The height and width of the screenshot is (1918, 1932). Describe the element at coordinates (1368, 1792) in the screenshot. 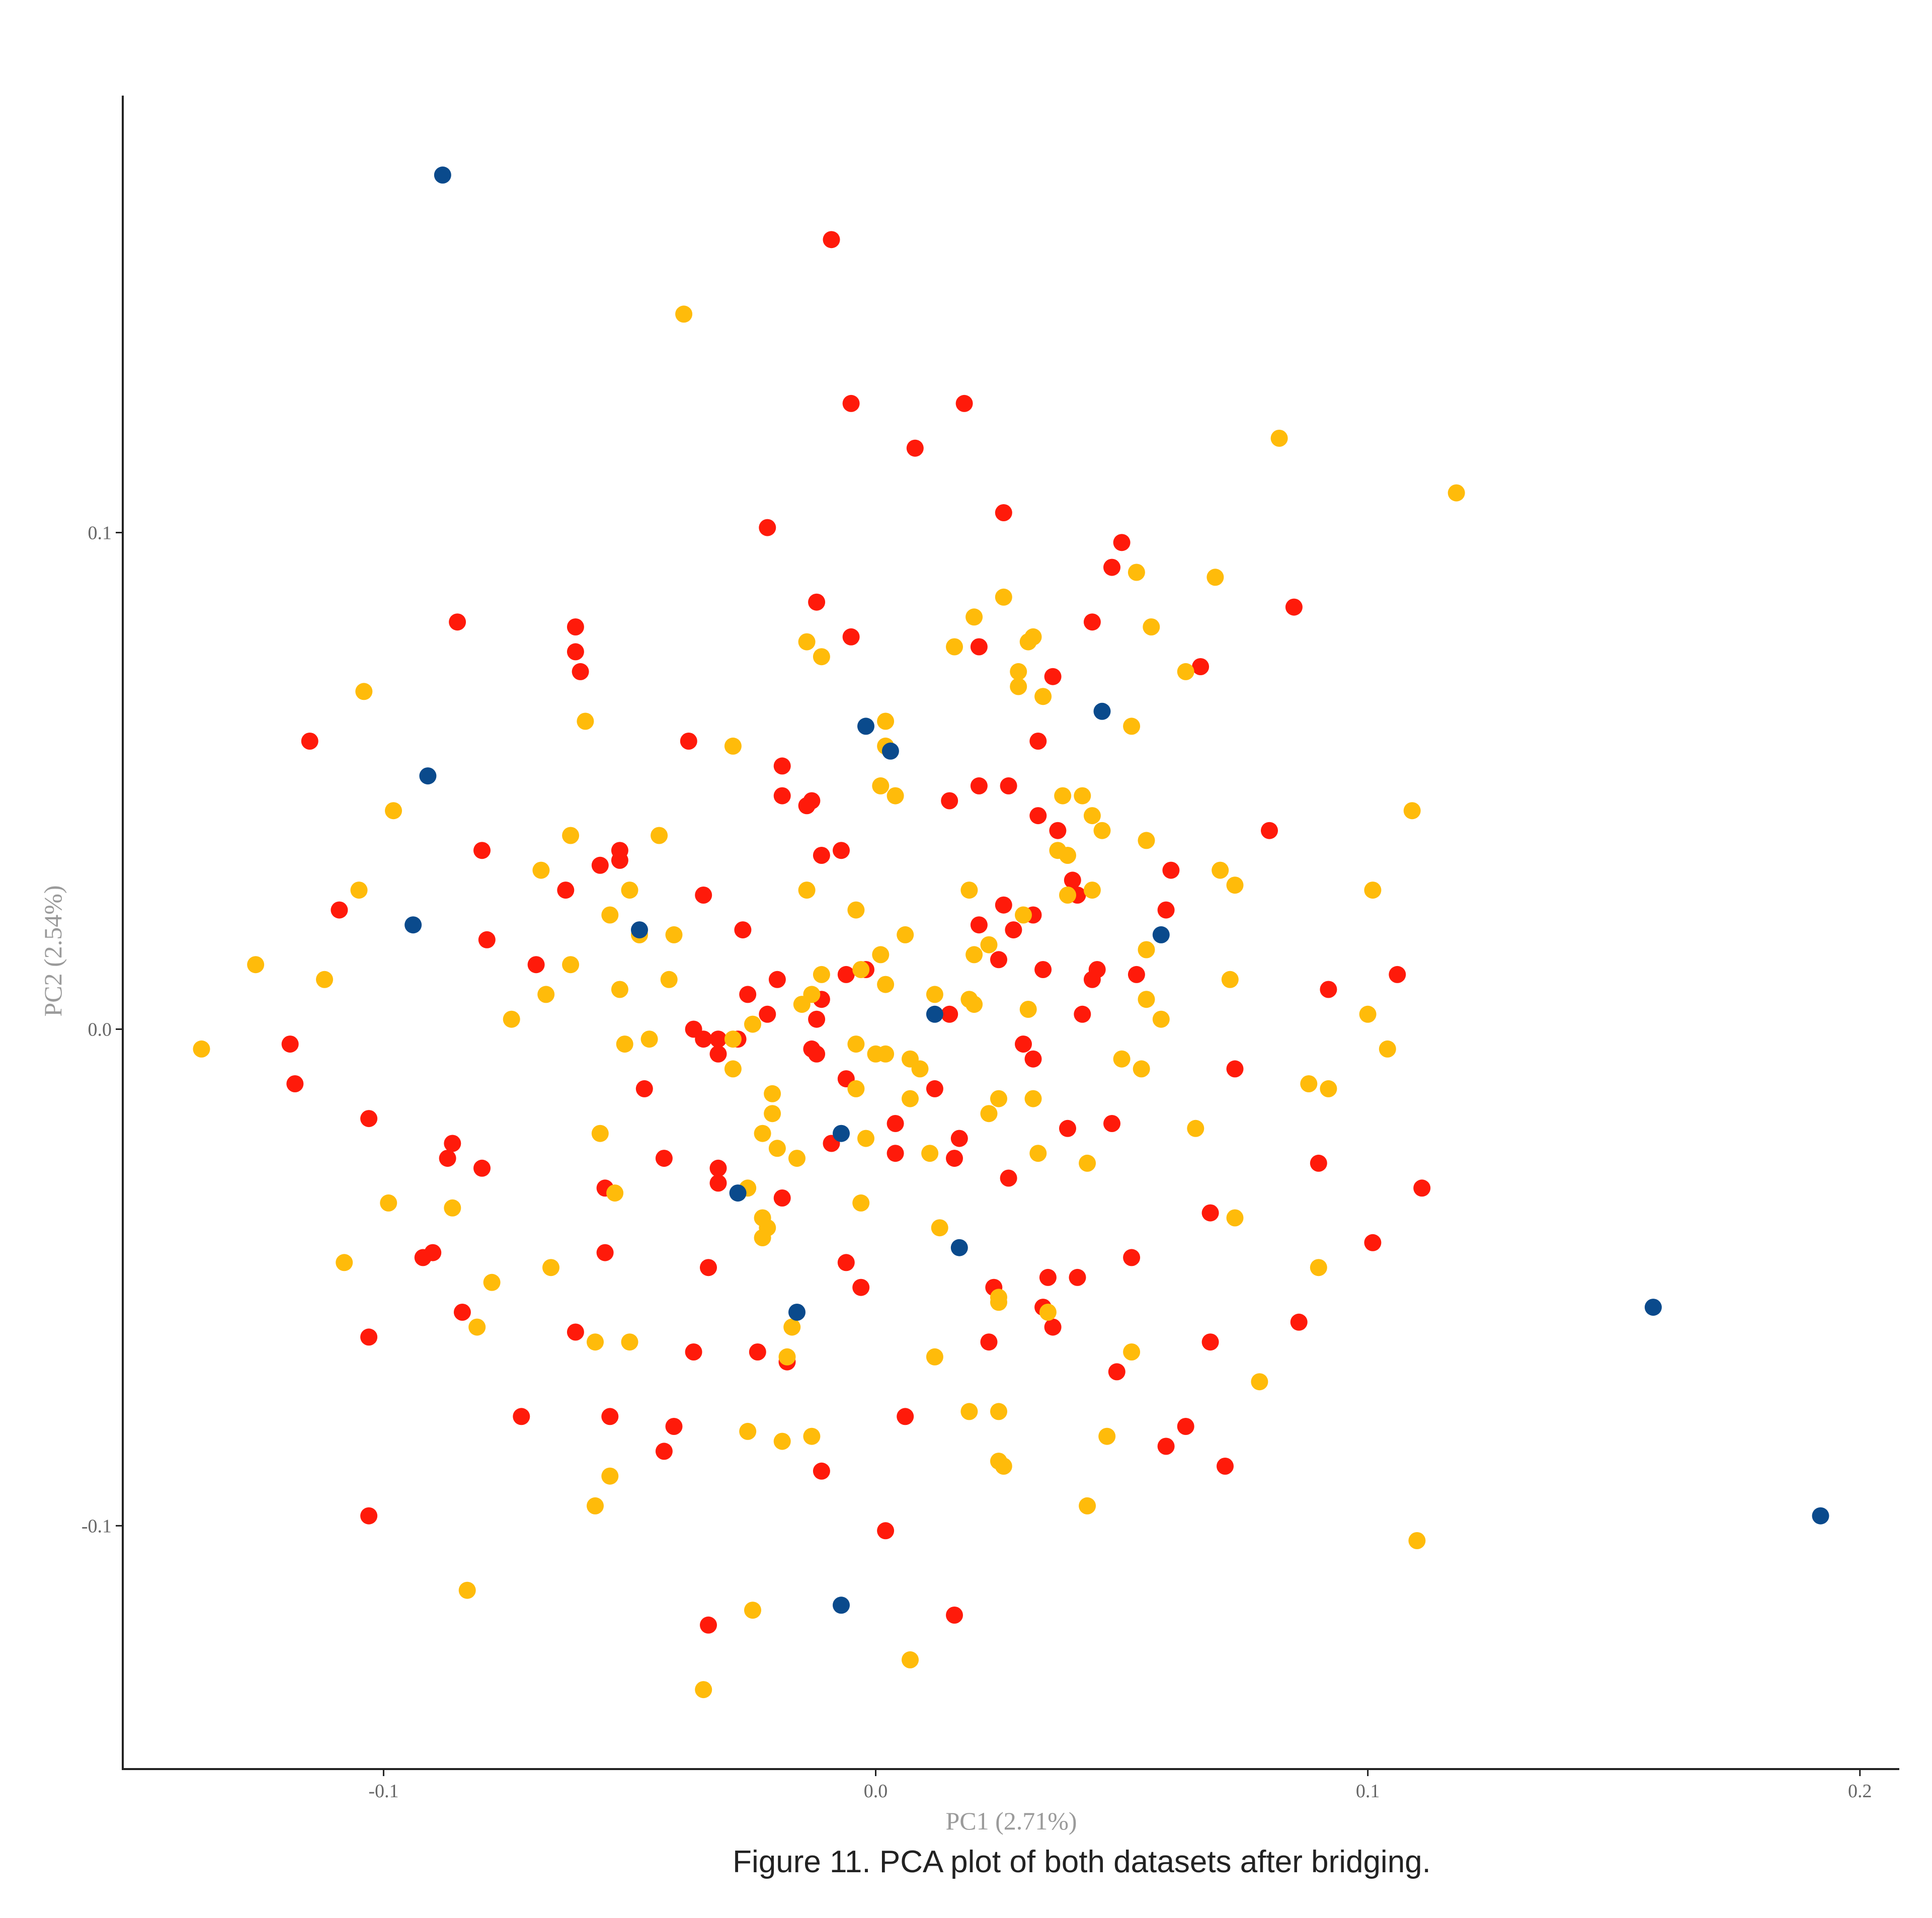

I see `x-tick-label: 0.1` at that location.